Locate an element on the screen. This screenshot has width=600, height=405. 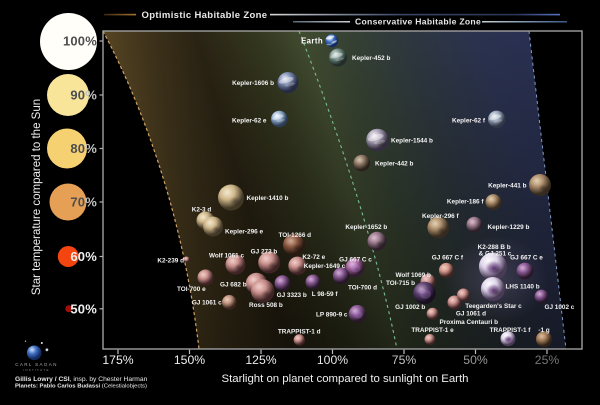
svg-text: Ross 508 b is located at coordinates (266, 305).